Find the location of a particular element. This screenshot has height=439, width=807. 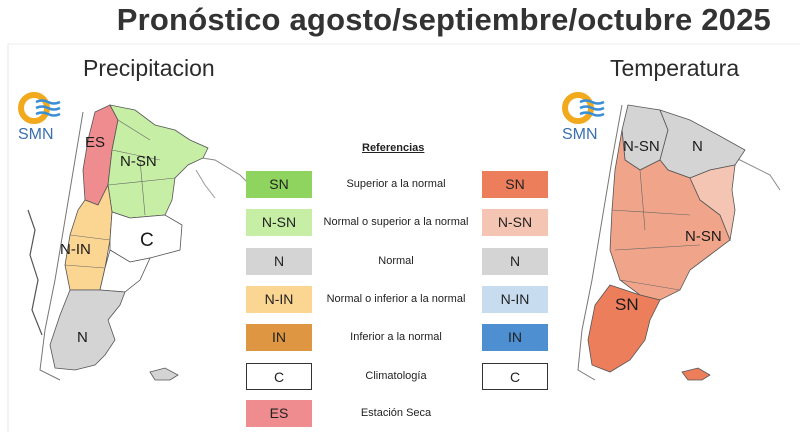

legend-precip-box: N-SN is located at coordinates (279, 222).